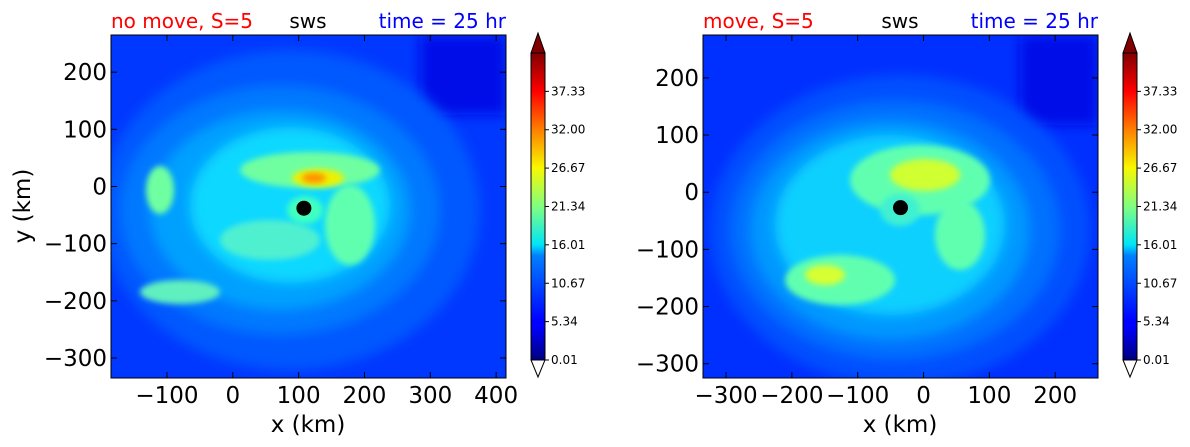 The image size is (1190, 447). What do you see at coordinates (1157, 225) in the screenshot?
I see `colorbar-ticks-2: 0.01 5.34 10.67 16.01 21.34 26.67 32.00 37.33` at bounding box center [1157, 225].